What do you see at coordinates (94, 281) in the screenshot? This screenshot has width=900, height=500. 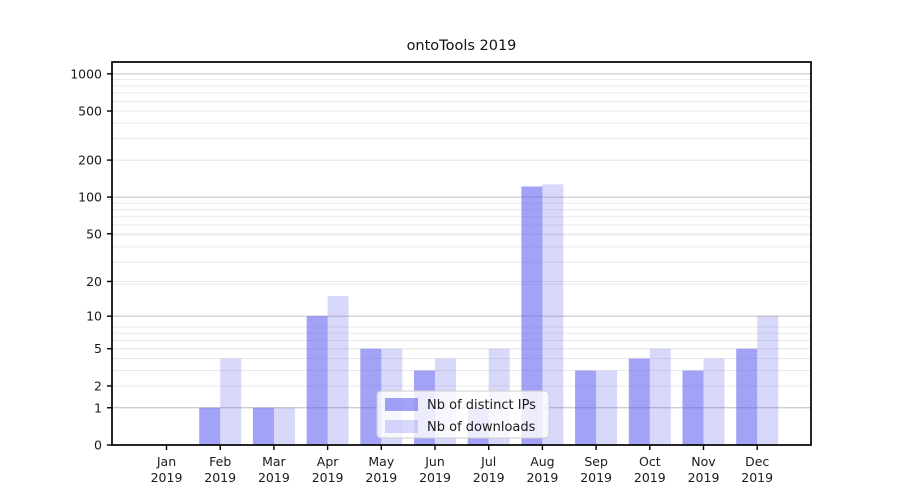 I see `y-tick-label: 20` at bounding box center [94, 281].